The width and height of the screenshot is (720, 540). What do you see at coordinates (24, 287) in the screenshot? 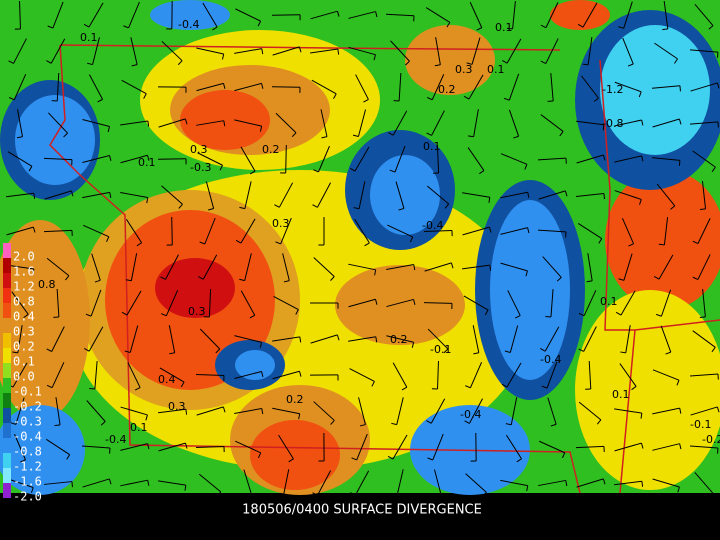
I see `legend-label: 1.2` at bounding box center [24, 287].